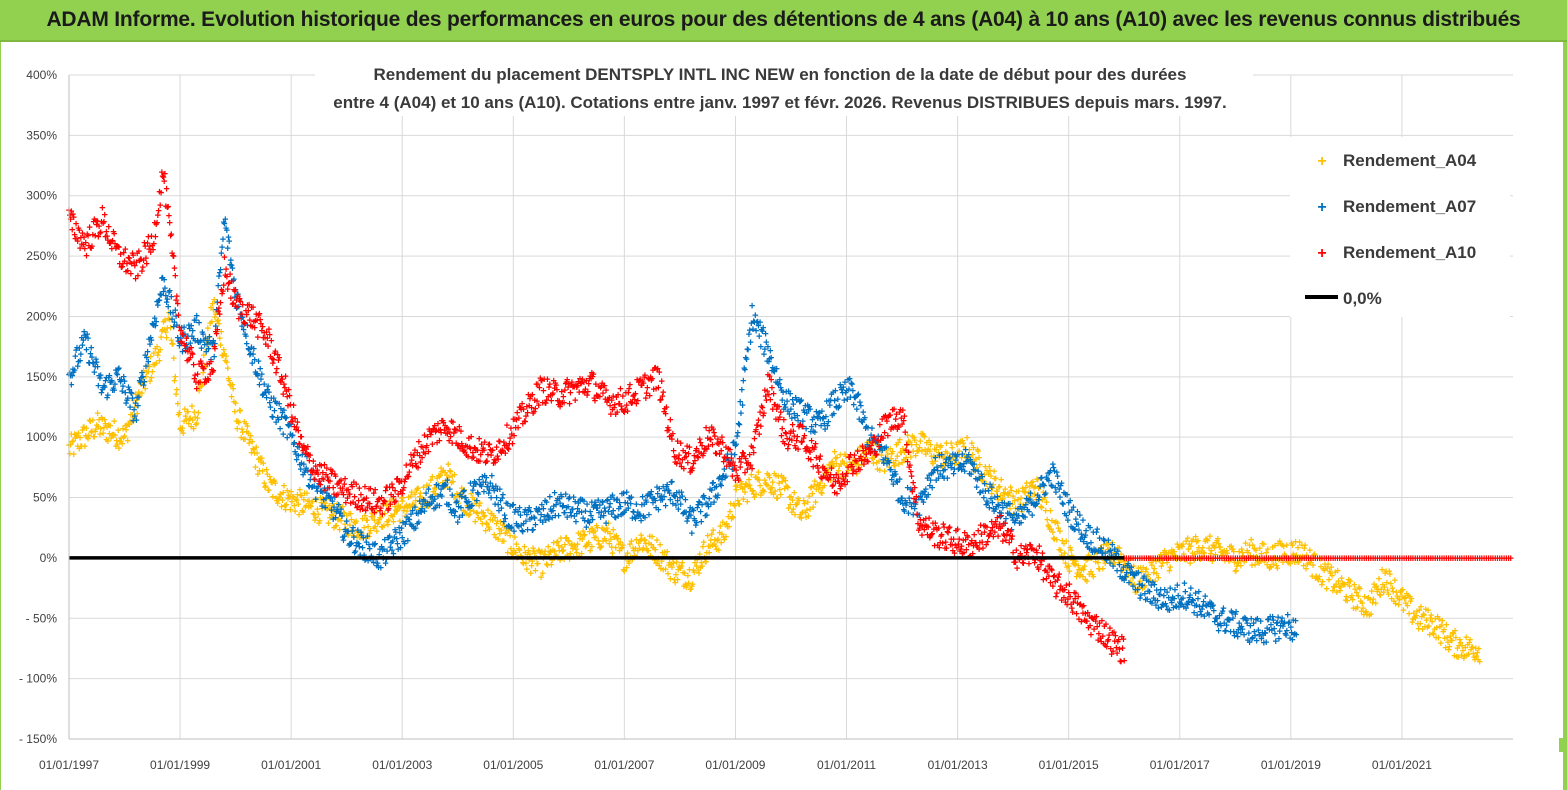 The height and width of the screenshot is (790, 1567). What do you see at coordinates (38, 679) in the screenshot?
I see `y-tick-label: - 100%` at bounding box center [38, 679].